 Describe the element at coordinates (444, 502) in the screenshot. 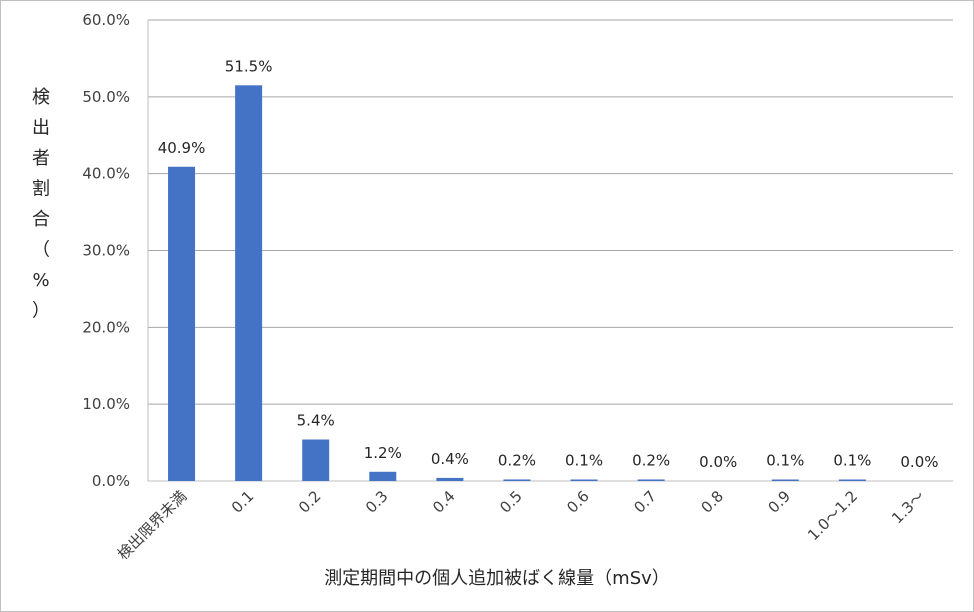

I see `x-tick-label: 0.4` at that location.